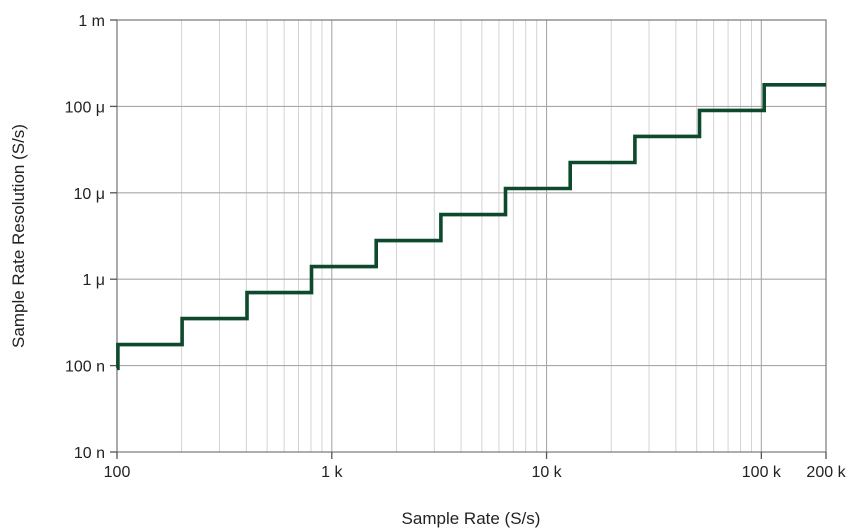 The image size is (856, 531). What do you see at coordinates (332, 472) in the screenshot?
I see `x-tick-label: 1 k` at bounding box center [332, 472].